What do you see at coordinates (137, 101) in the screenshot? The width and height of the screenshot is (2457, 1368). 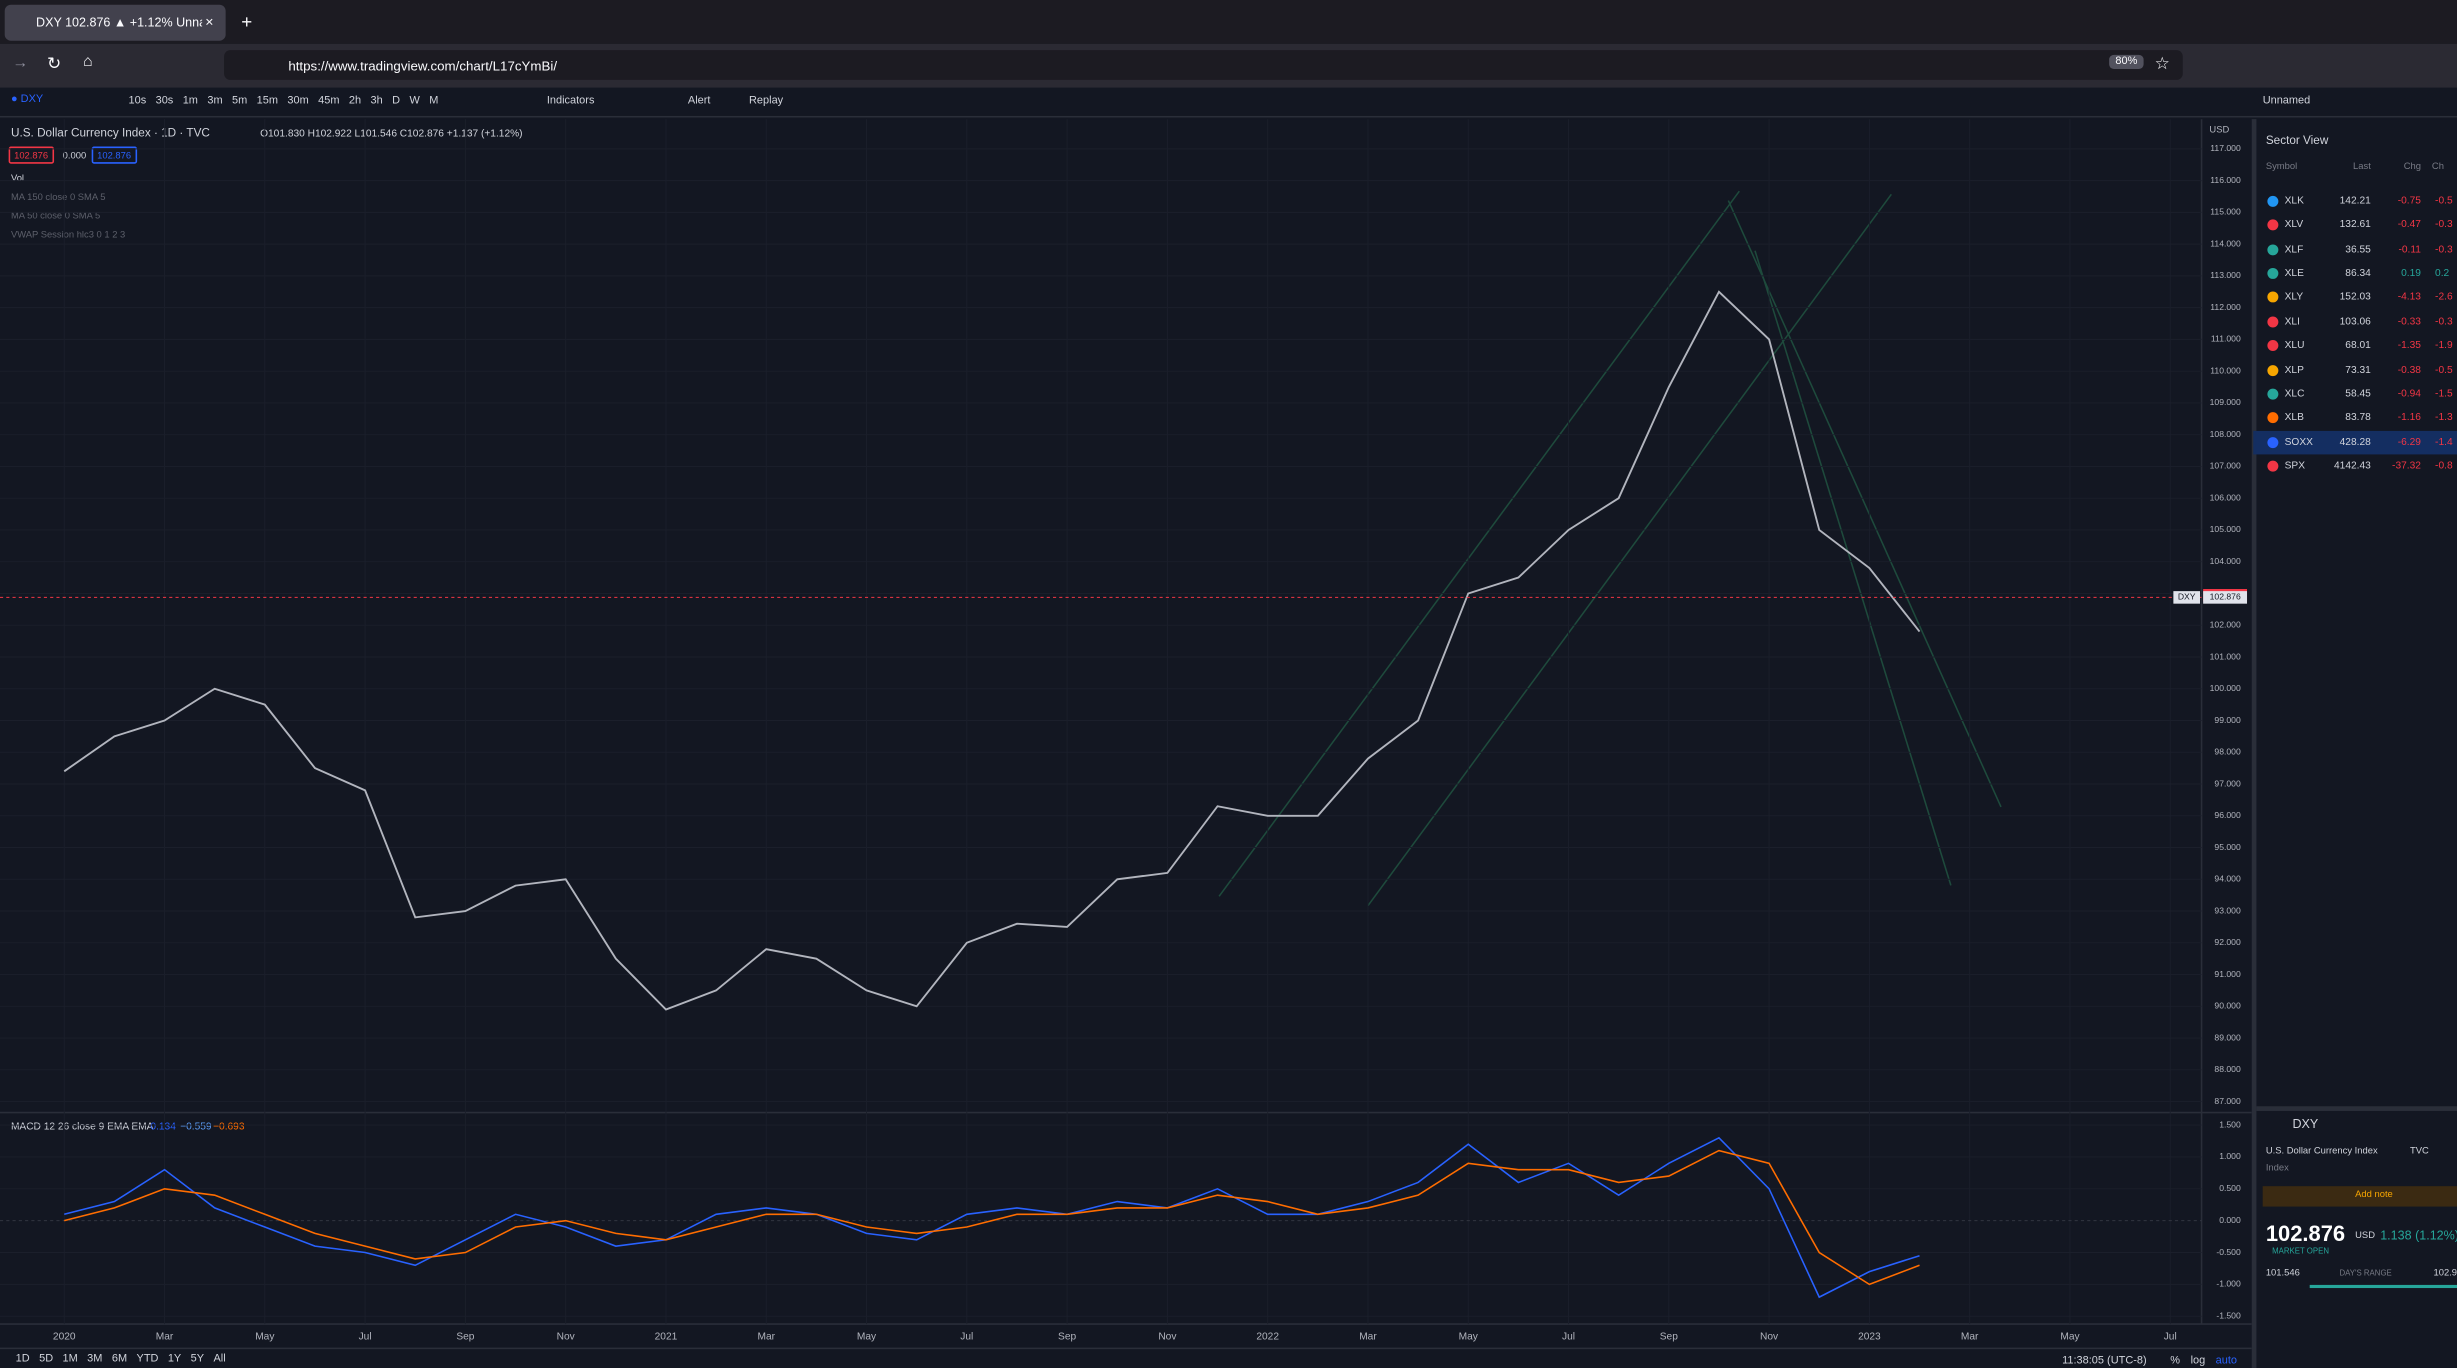 I see `interval-button: 10s` at bounding box center [137, 101].